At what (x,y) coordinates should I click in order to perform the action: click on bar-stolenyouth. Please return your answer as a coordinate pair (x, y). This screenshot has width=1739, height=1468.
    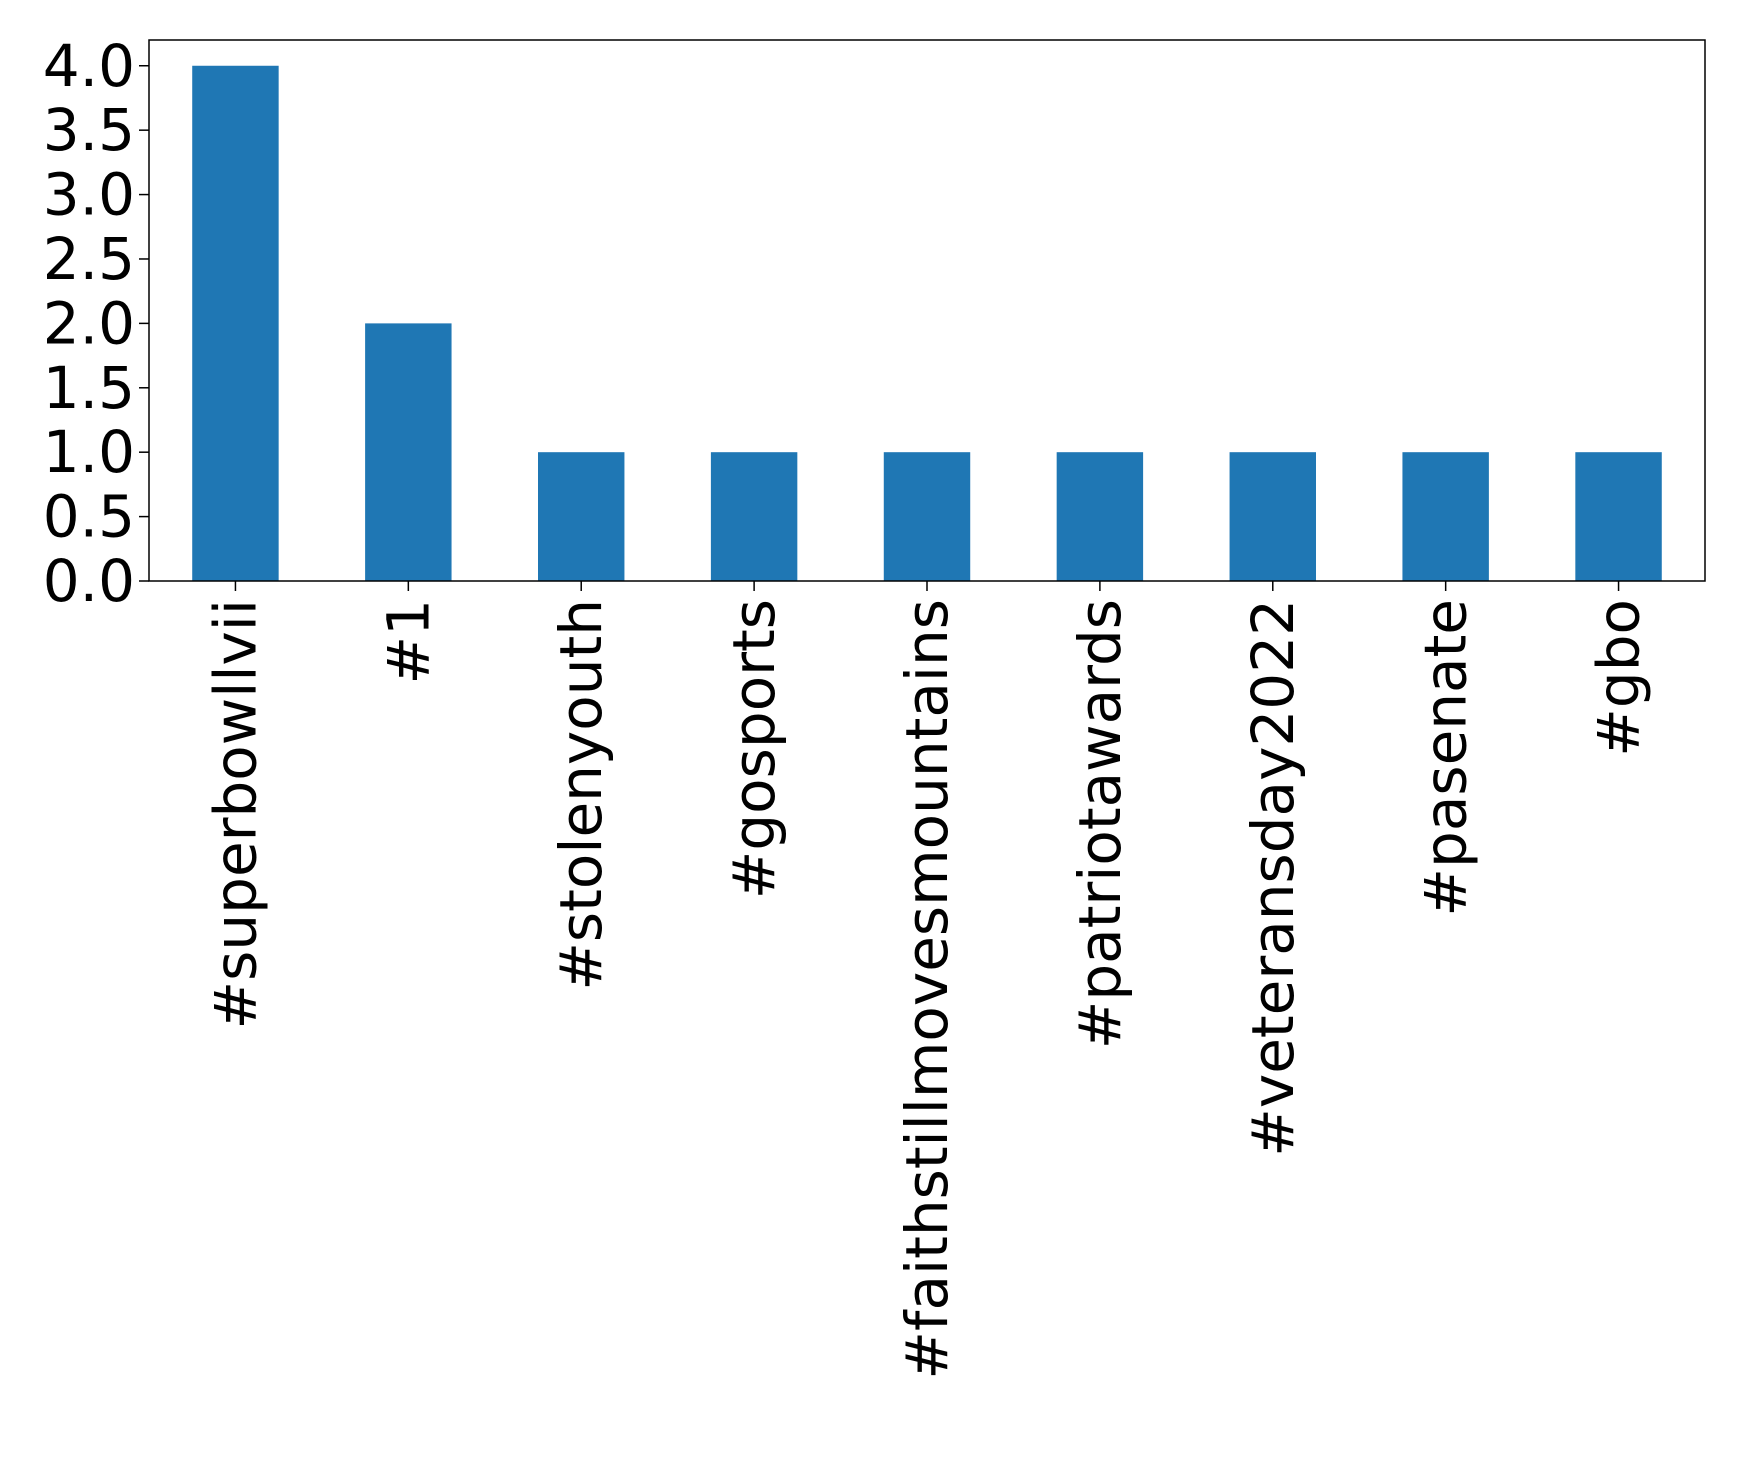
    Looking at the image, I should click on (581, 516).